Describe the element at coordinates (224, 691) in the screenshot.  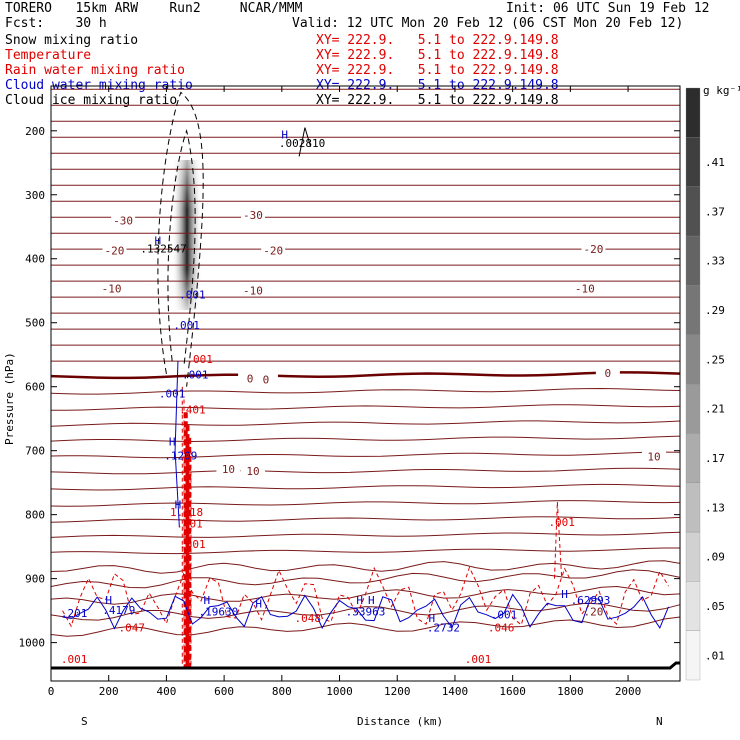
I see `x-tick-label: 600` at that location.